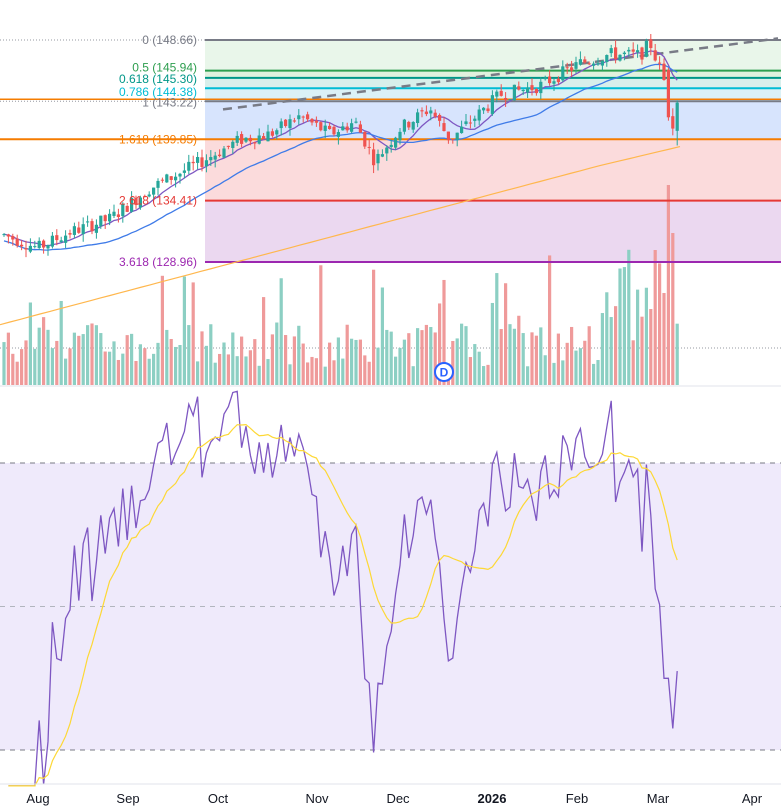  I want to click on fib-label-3: 0.786 (144.38), so click(158, 92).